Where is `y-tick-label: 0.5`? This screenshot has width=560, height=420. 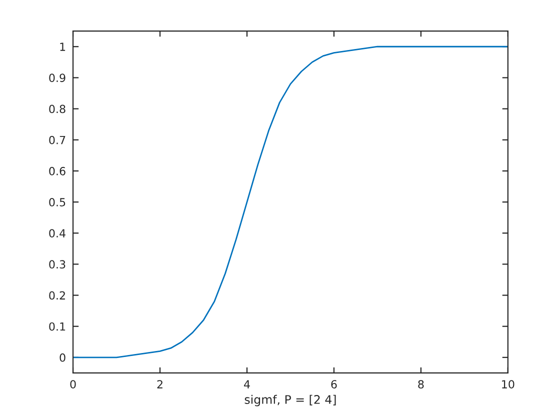
y-tick-label: 0.5 is located at coordinates (57, 202).